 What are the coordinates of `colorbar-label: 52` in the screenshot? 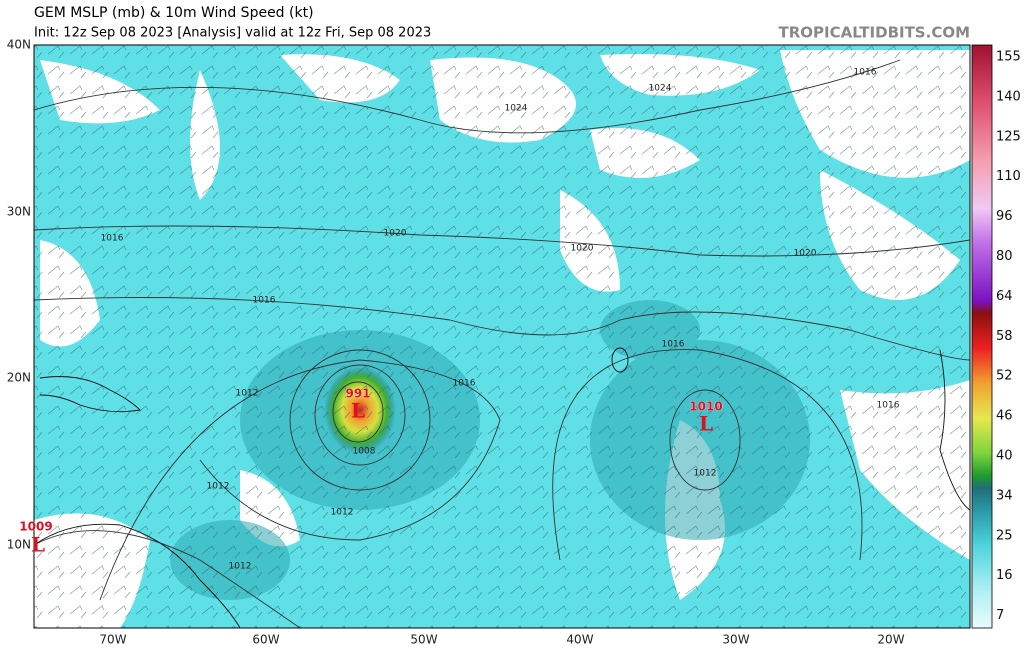 It's located at (1004, 376).